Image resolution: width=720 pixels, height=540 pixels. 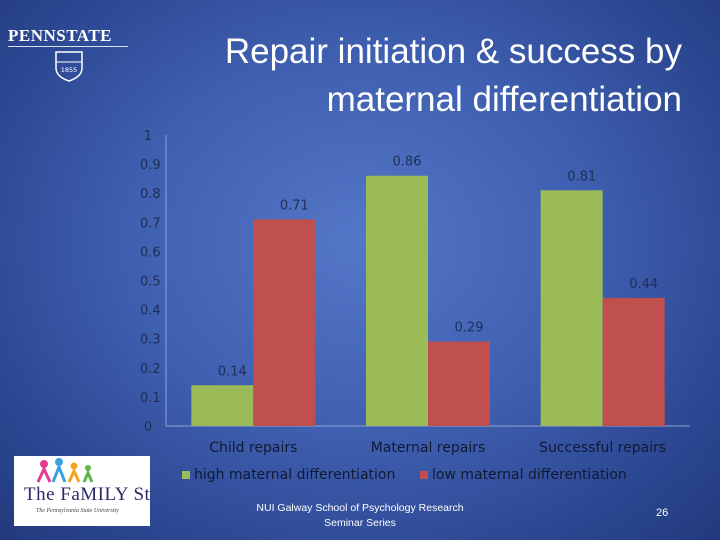 What do you see at coordinates (87, 494) in the screenshot?
I see `family-logo-text: The FaMILY Study` at bounding box center [87, 494].